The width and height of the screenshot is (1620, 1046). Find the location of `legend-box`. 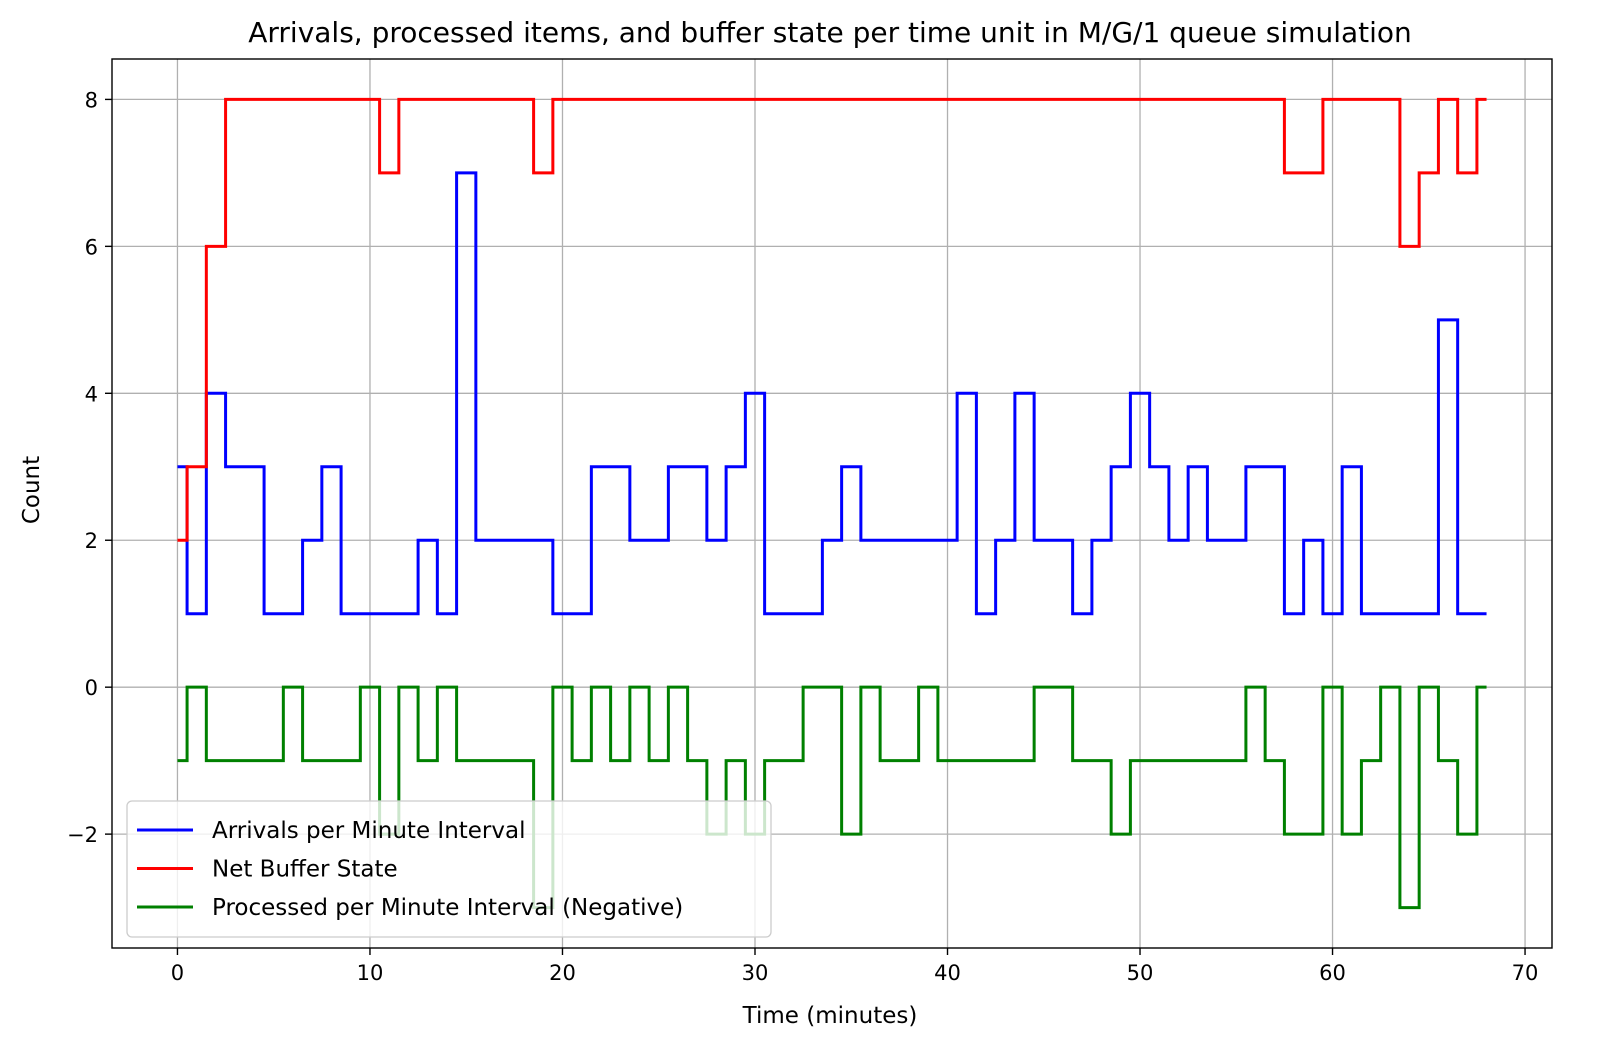

legend-box is located at coordinates (449, 869).